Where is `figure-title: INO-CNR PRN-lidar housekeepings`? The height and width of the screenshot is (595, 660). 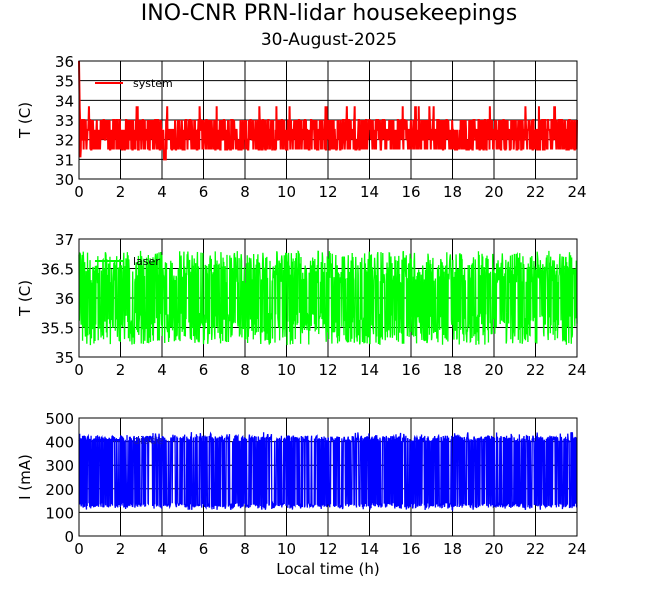
figure-title: INO-CNR PRN-lidar housekeepings is located at coordinates (329, 13).